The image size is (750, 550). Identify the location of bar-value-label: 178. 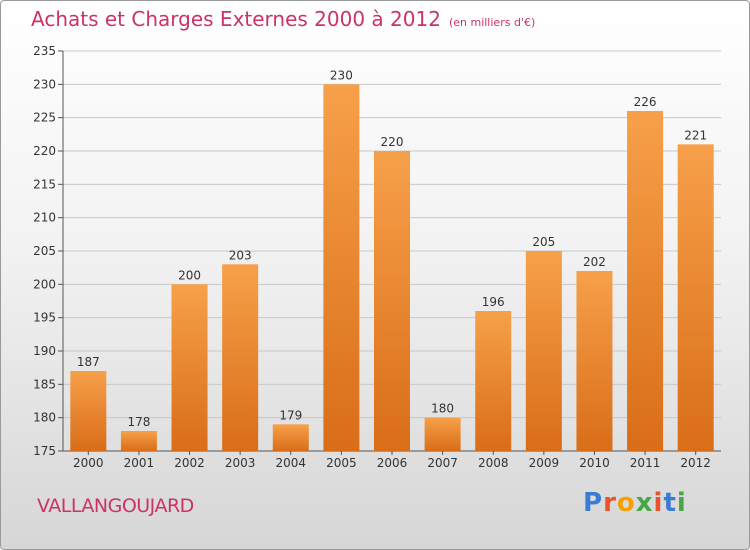
(138, 422).